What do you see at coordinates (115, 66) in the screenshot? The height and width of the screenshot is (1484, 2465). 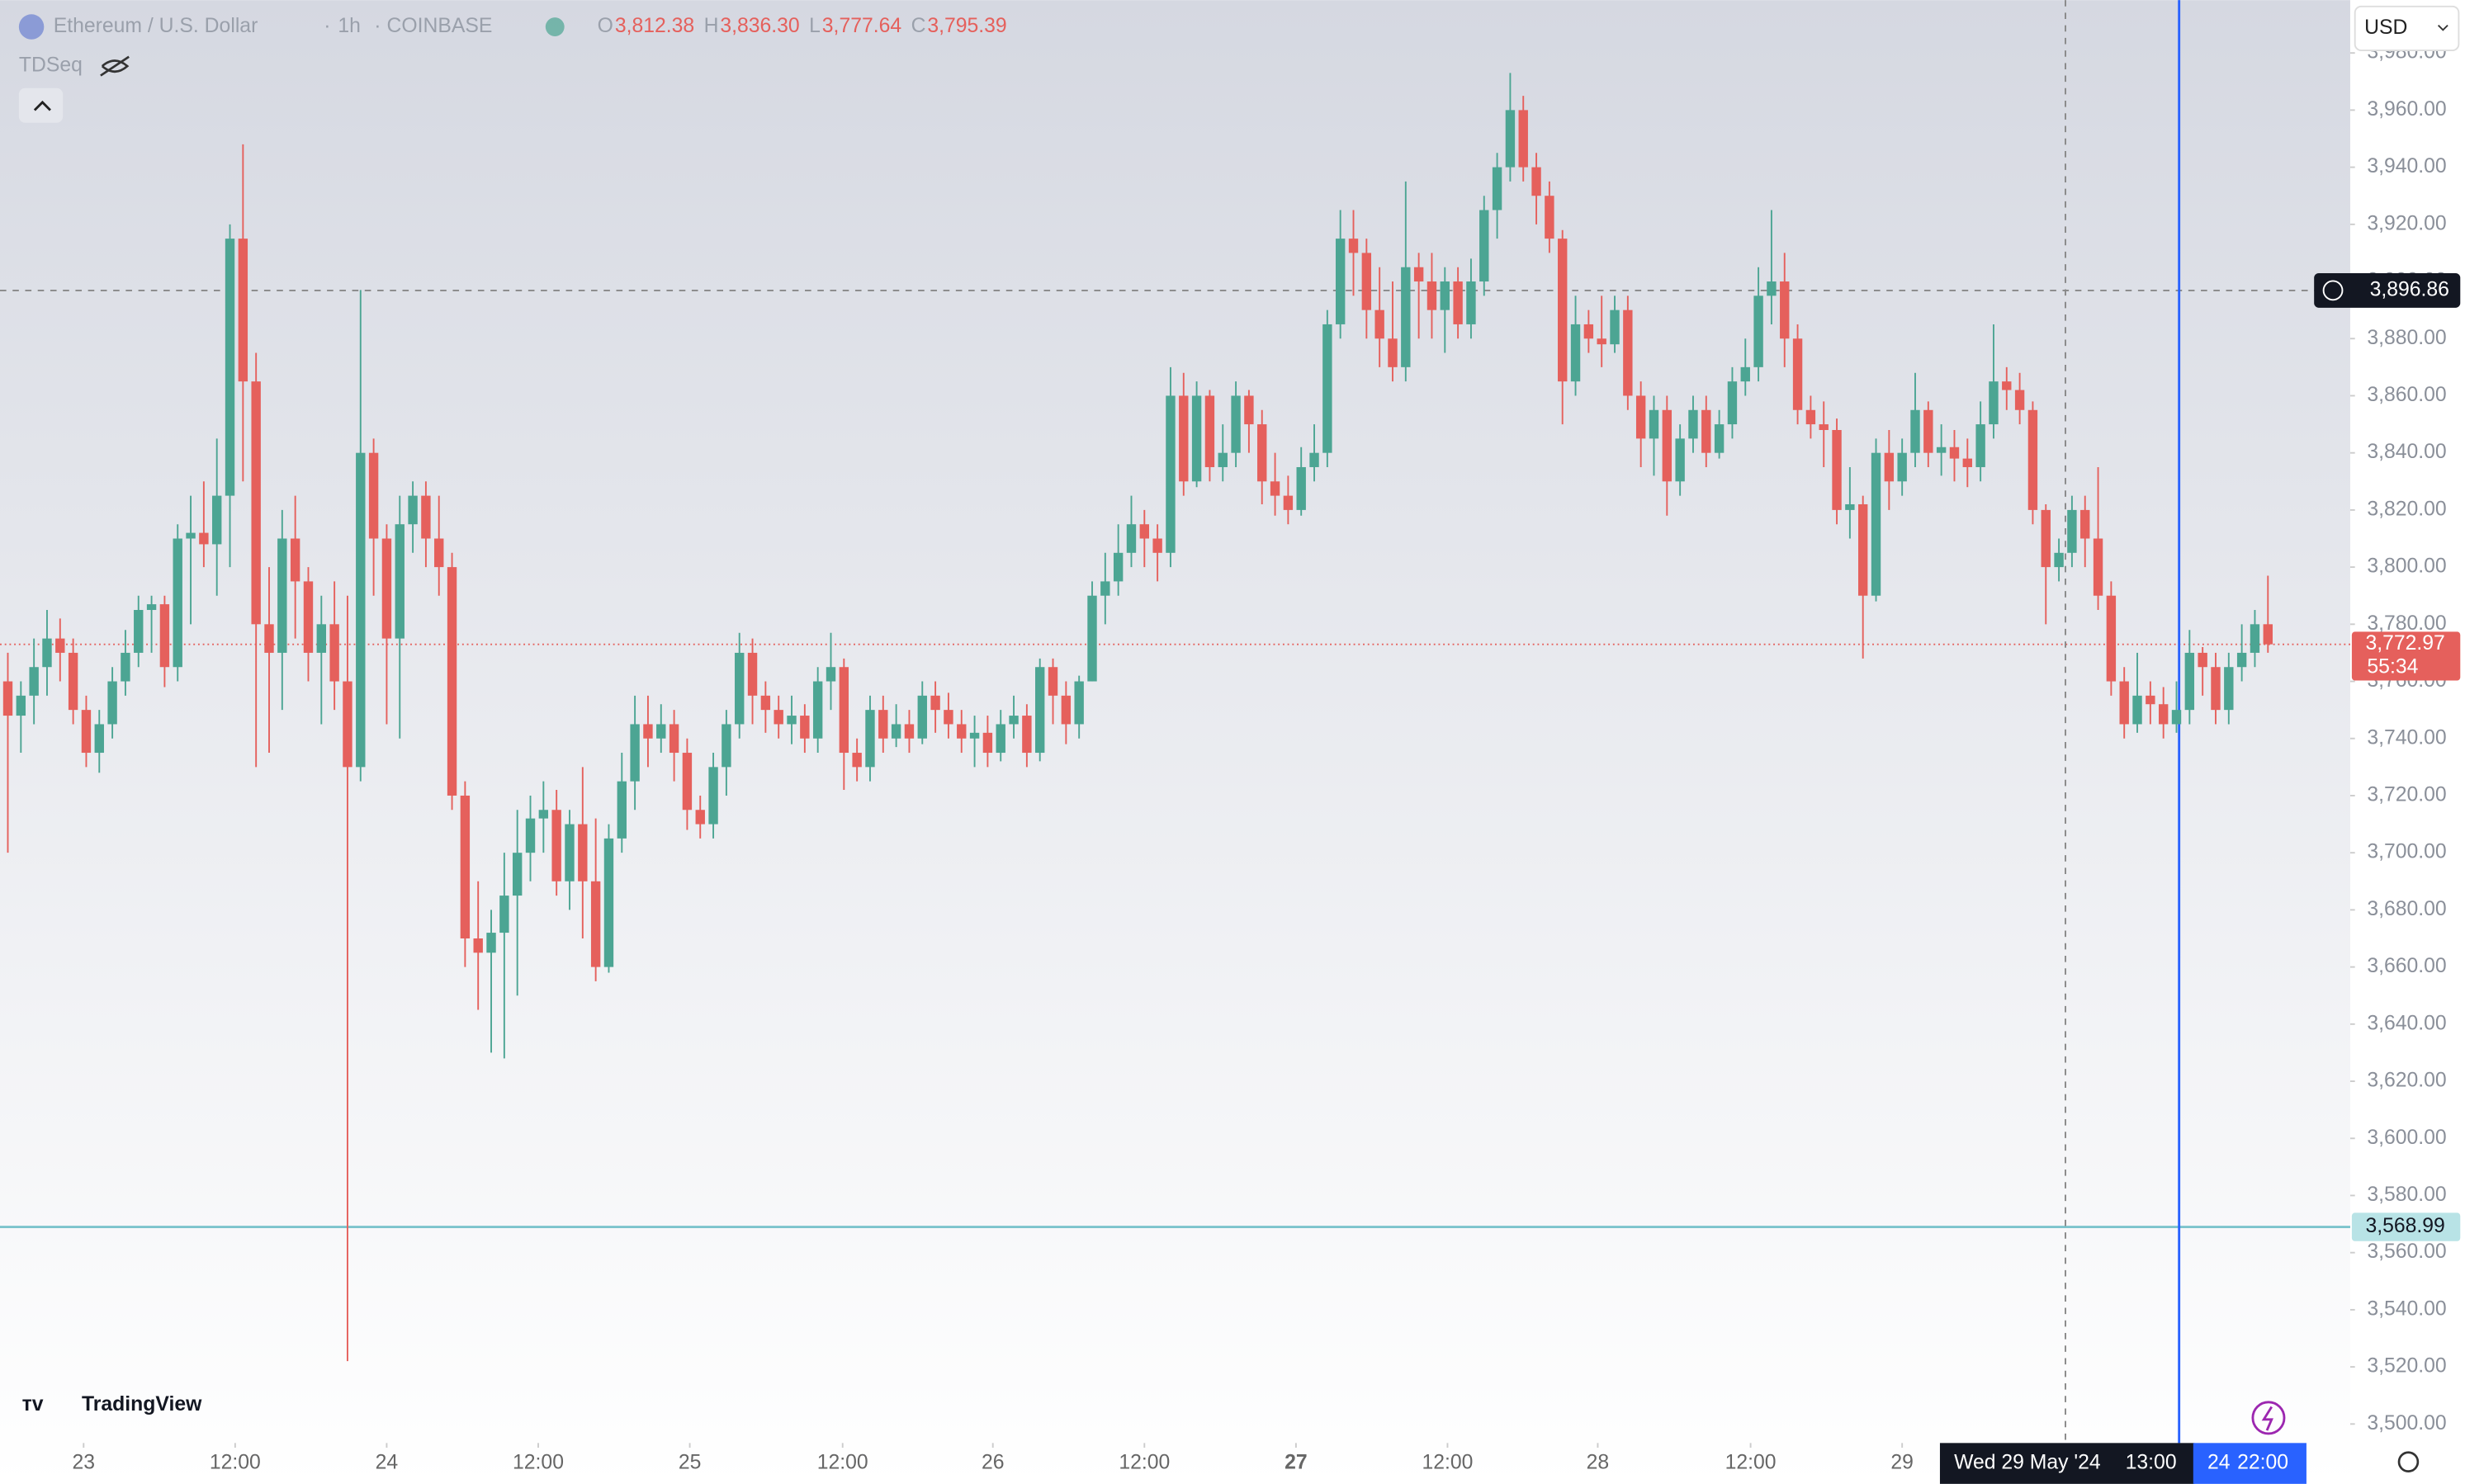 I see `hide-icon` at bounding box center [115, 66].